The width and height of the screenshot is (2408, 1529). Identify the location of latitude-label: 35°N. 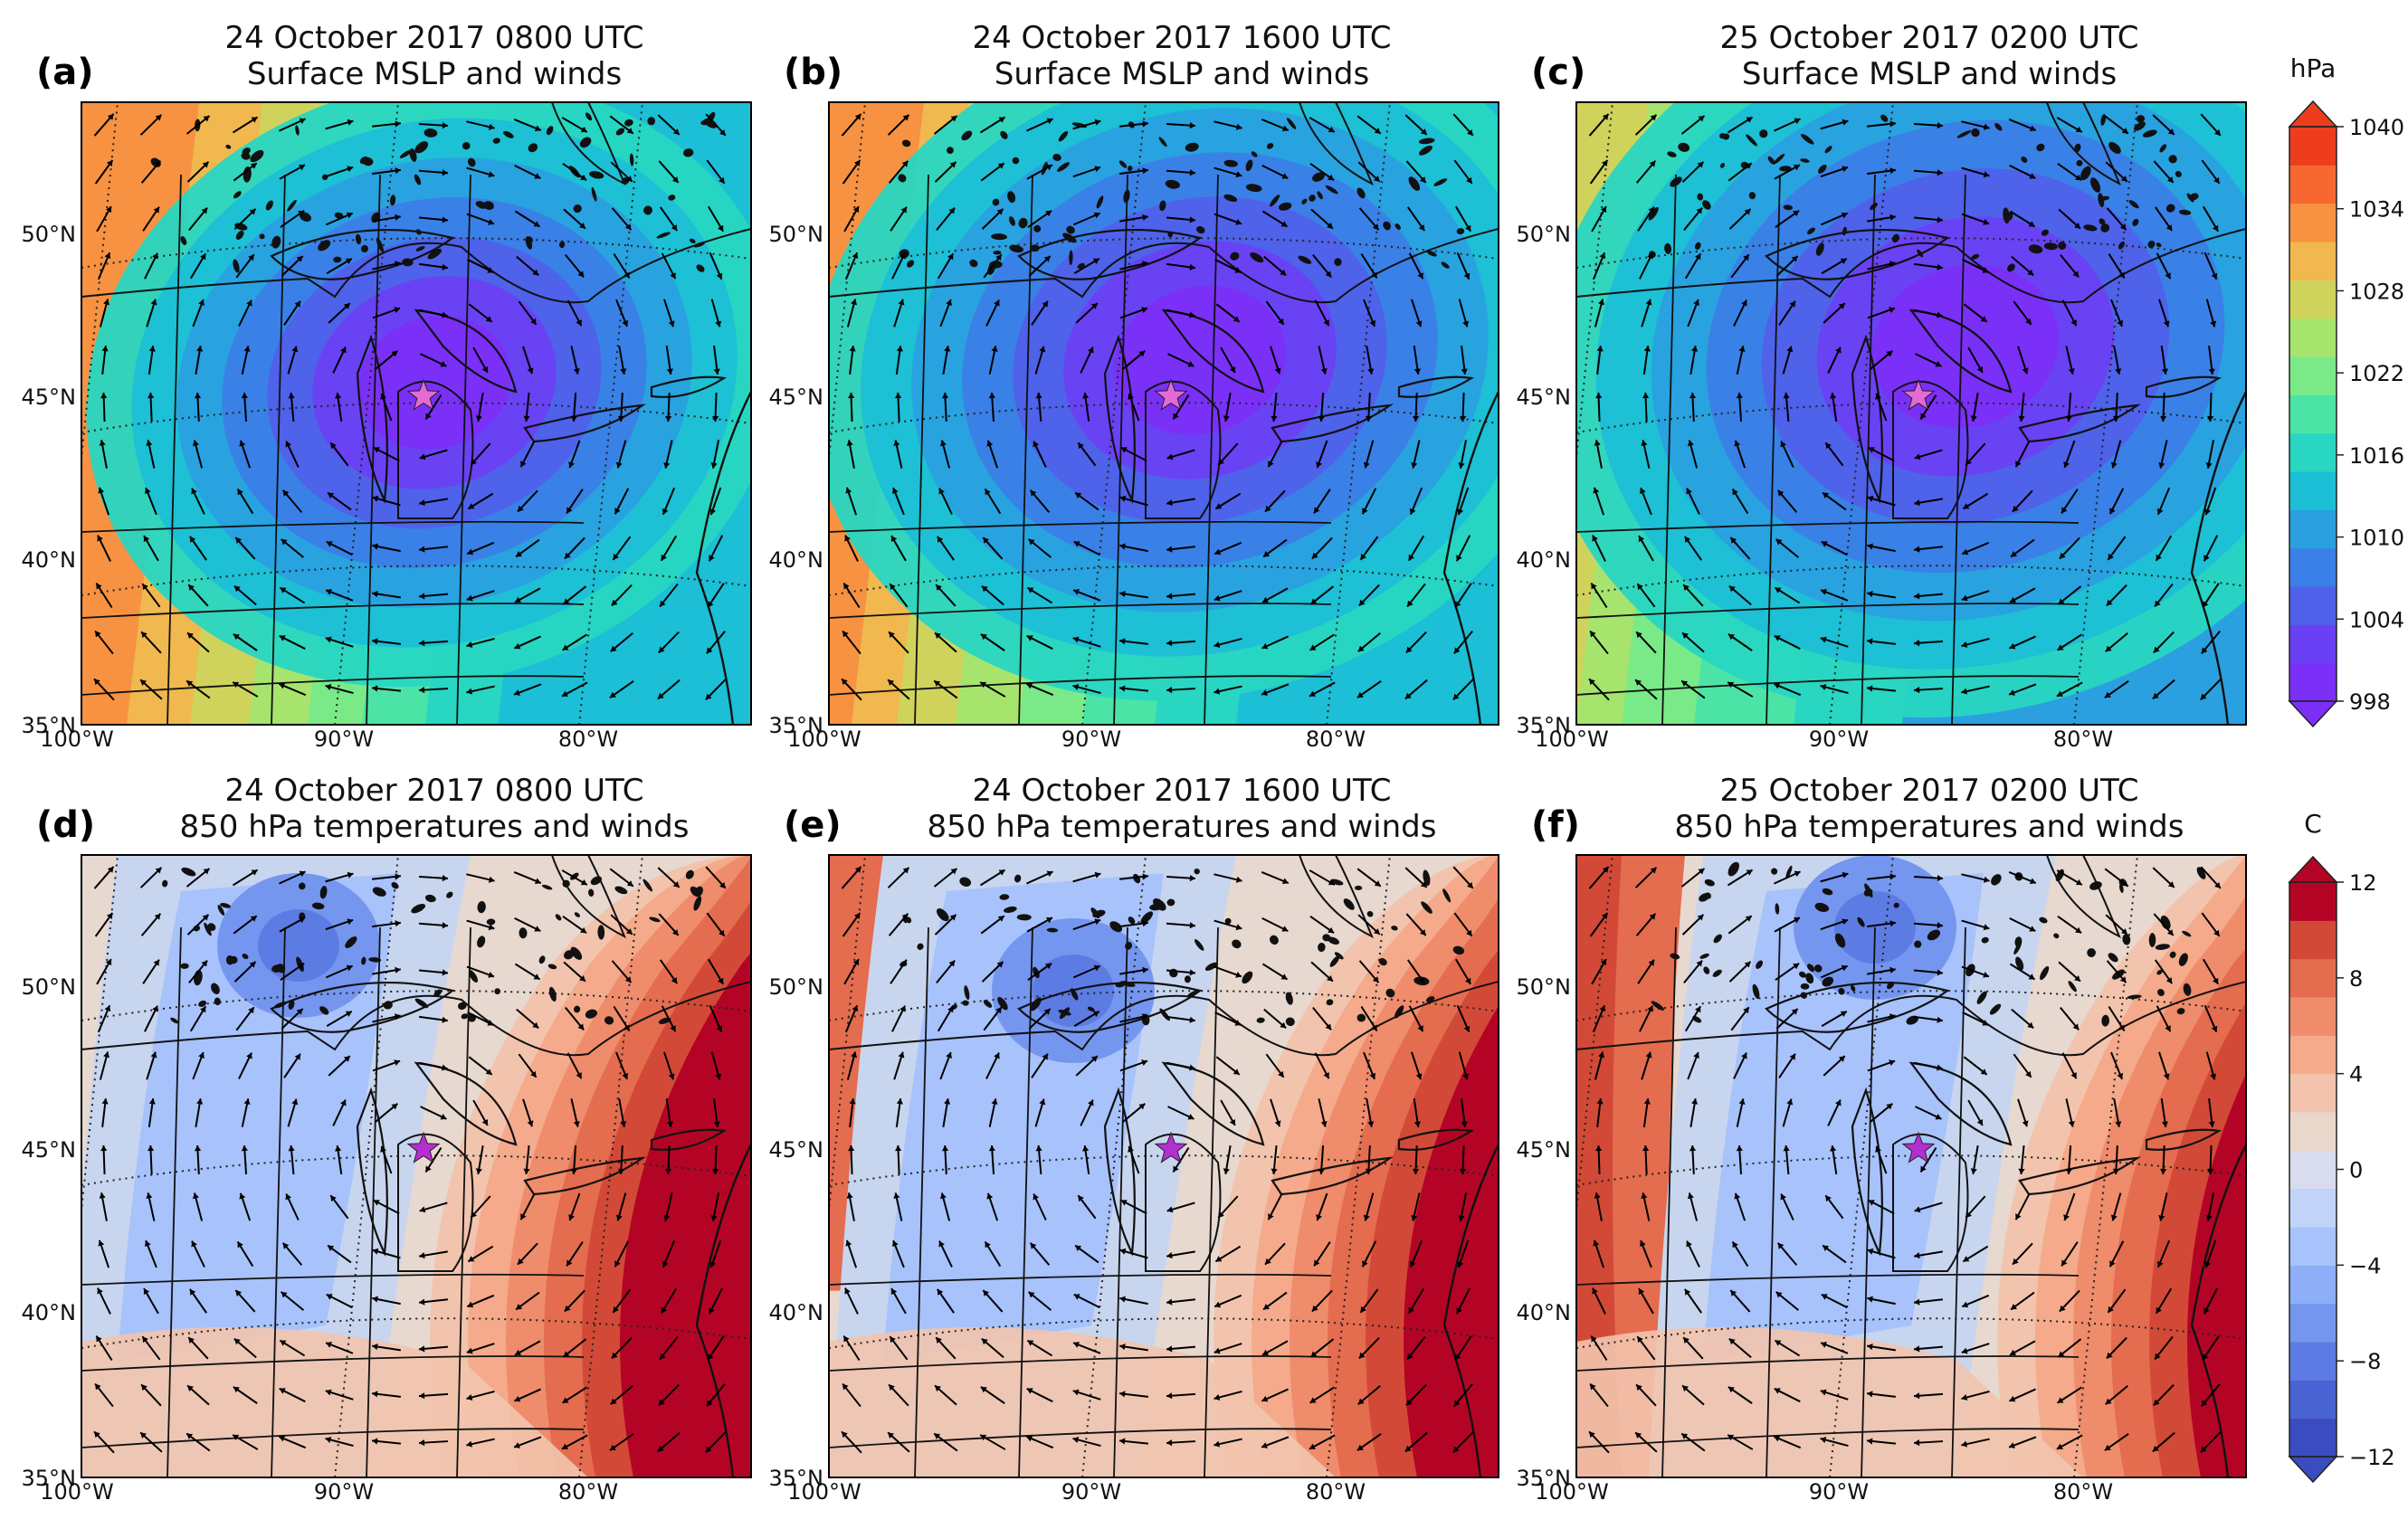
(1545, 725).